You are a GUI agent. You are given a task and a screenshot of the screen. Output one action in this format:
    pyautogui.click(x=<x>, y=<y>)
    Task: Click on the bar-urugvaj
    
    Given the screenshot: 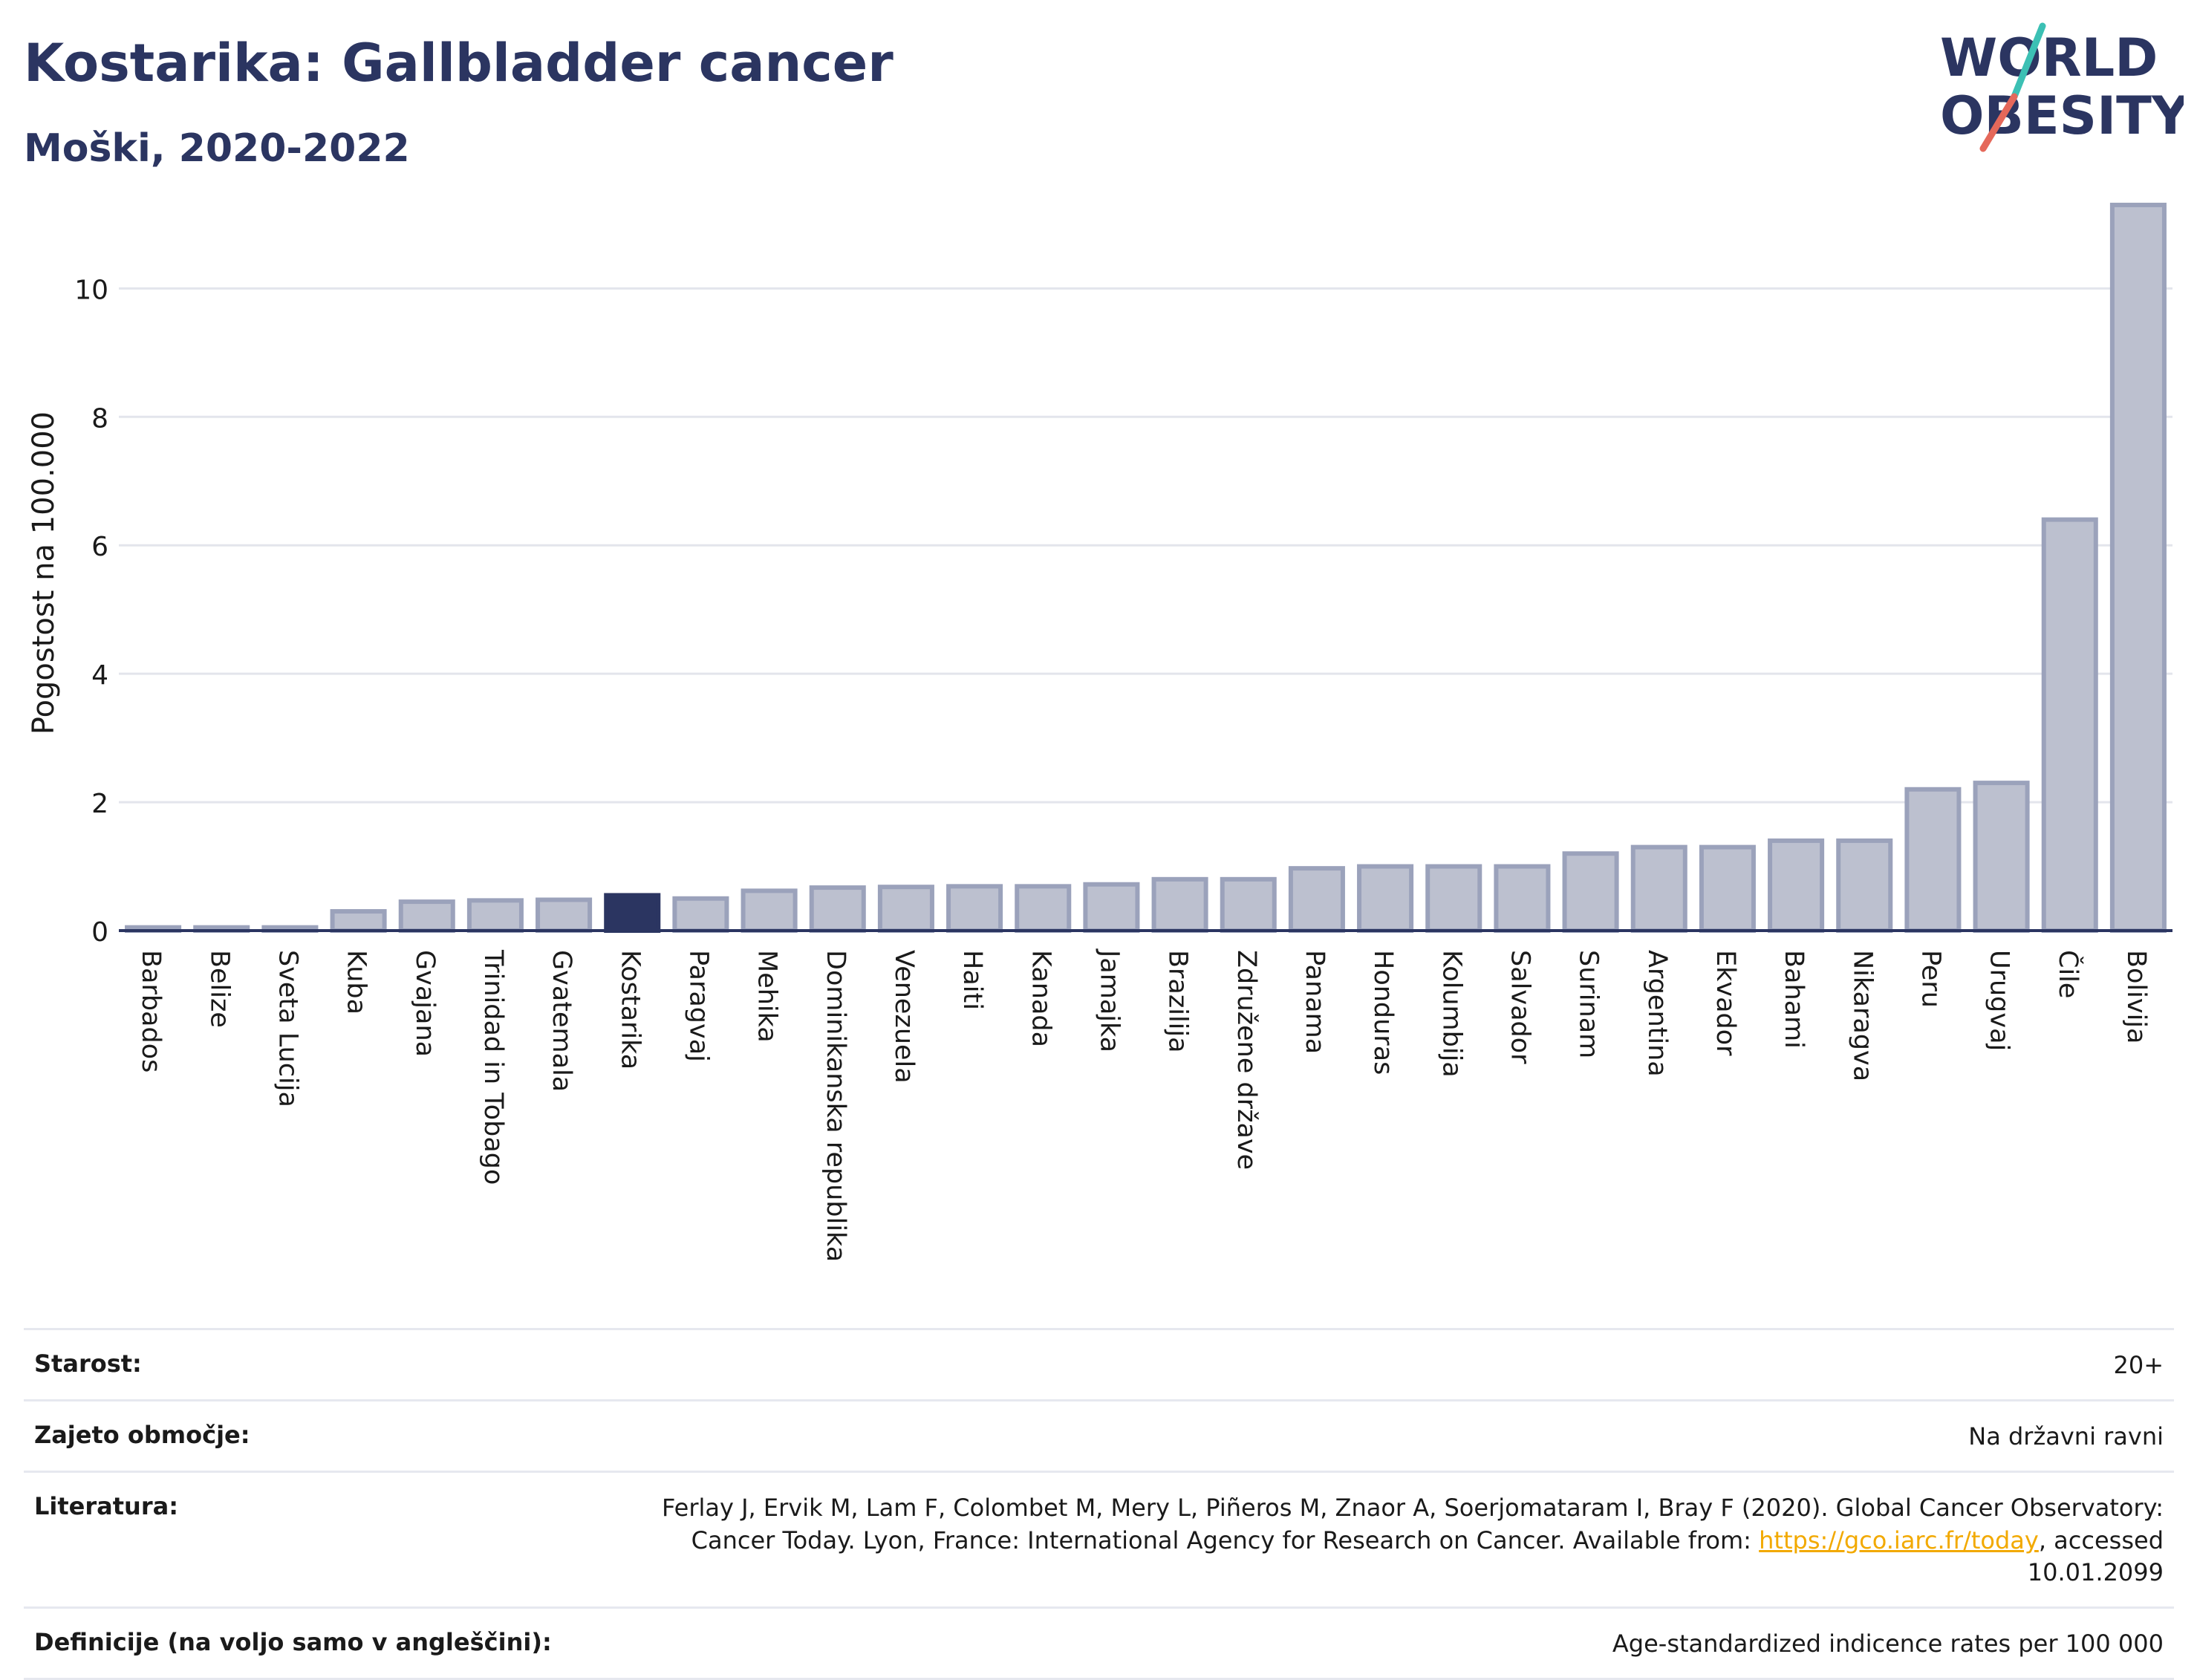 What is the action you would take?
    pyautogui.click(x=2001, y=857)
    